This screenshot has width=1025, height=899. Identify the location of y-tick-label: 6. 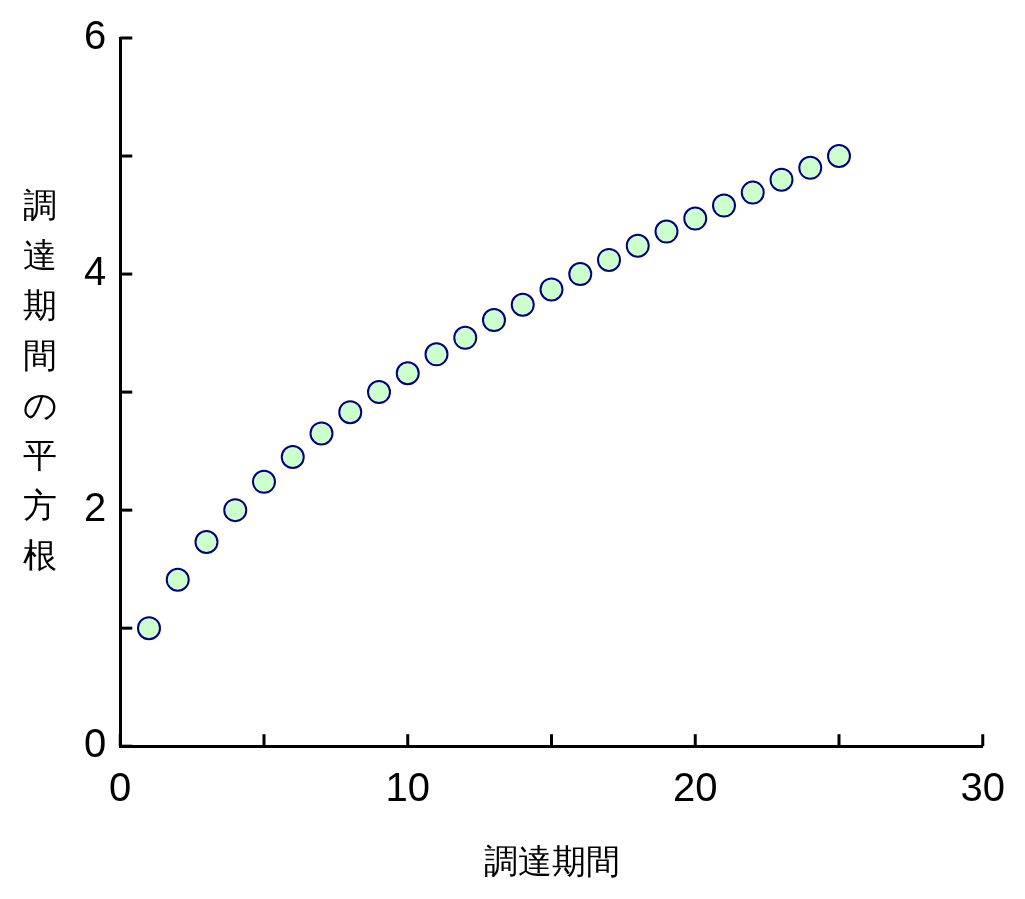
(95, 35).